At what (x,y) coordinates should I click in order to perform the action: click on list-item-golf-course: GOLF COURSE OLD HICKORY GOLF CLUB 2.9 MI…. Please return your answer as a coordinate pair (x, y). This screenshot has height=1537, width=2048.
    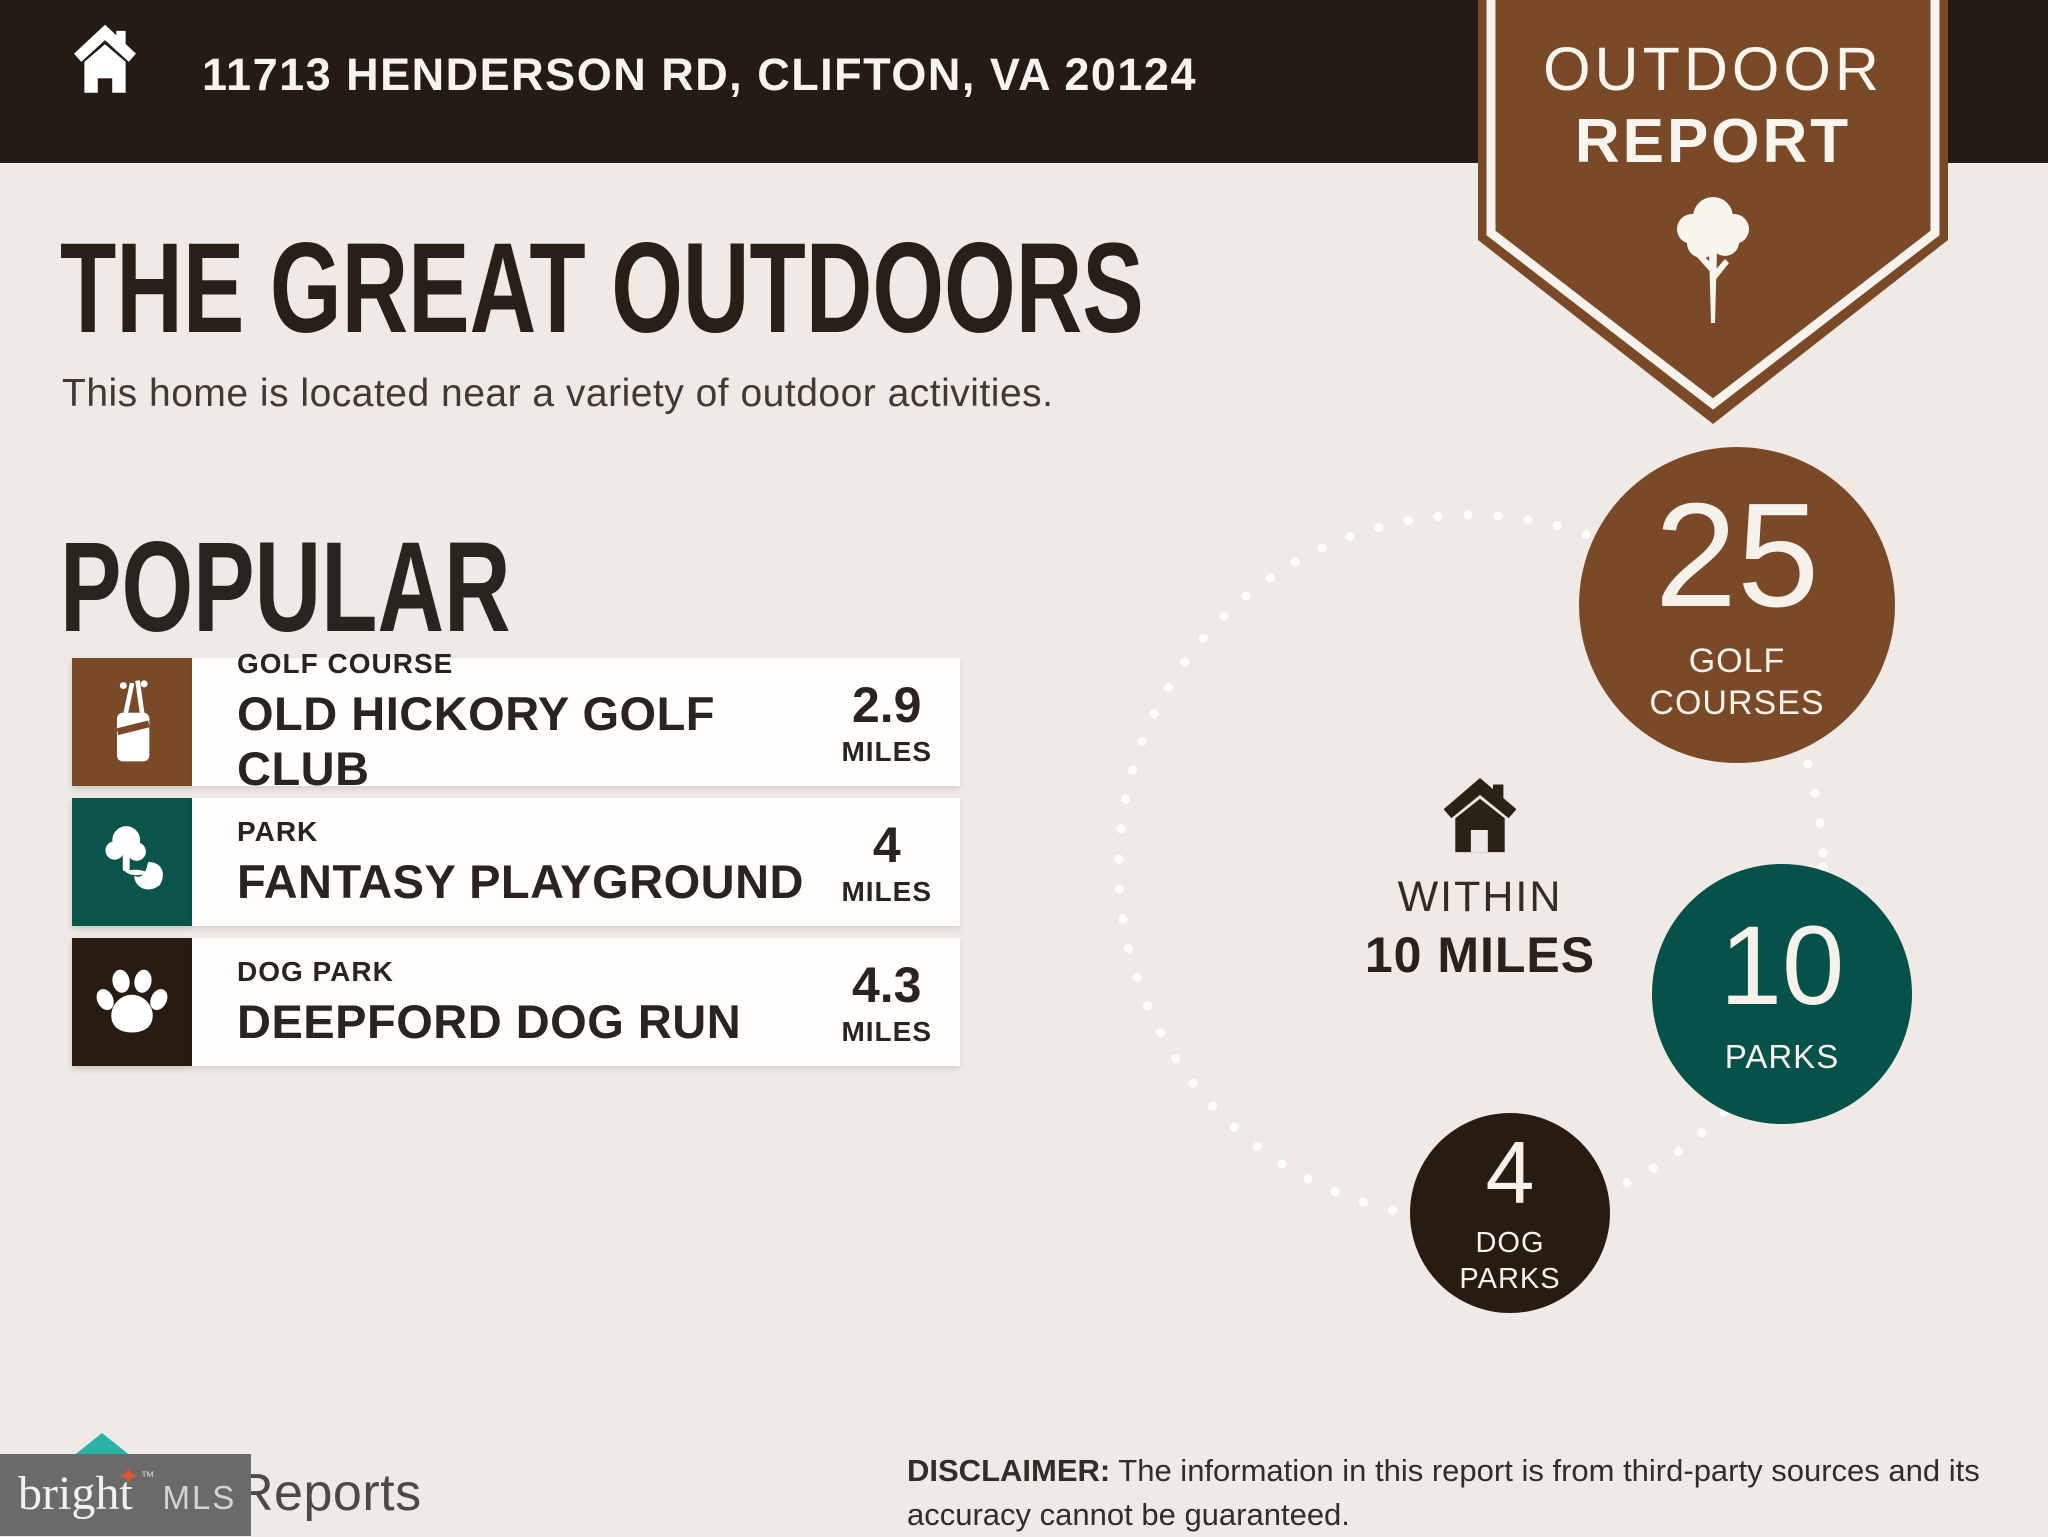
    Looking at the image, I should click on (516, 721).